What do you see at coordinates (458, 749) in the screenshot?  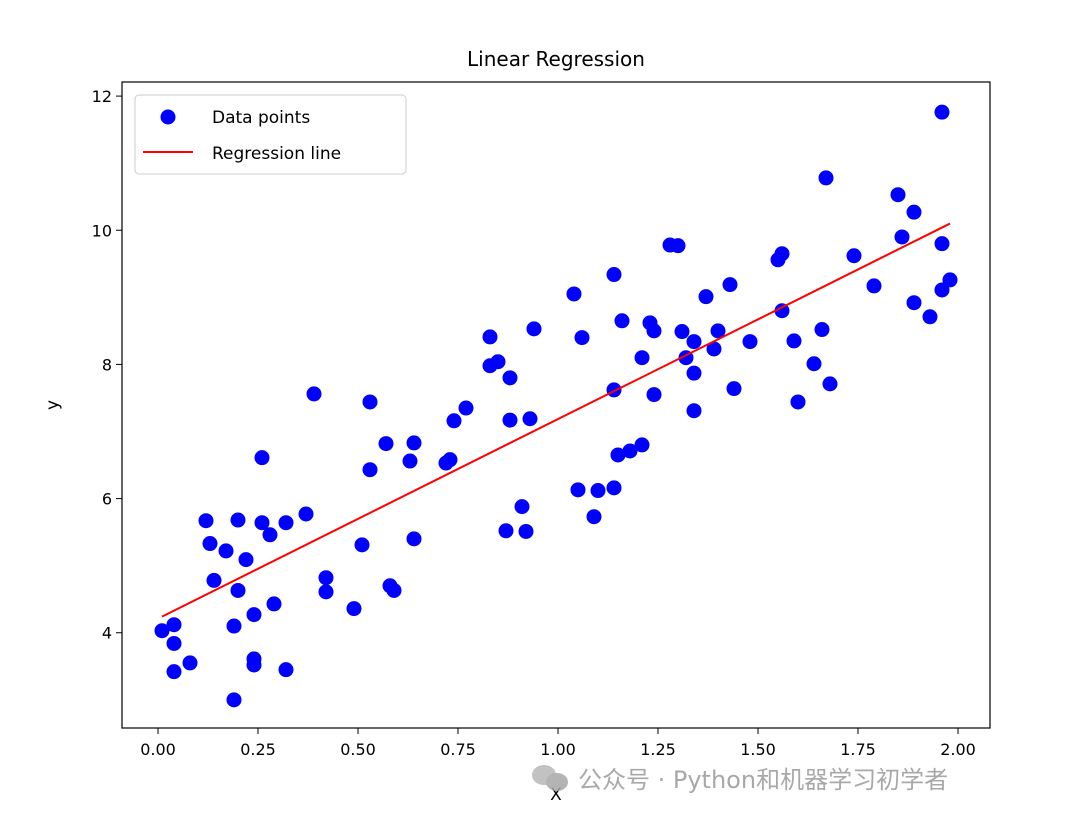 I see `x-tick-label: 0.75` at bounding box center [458, 749].